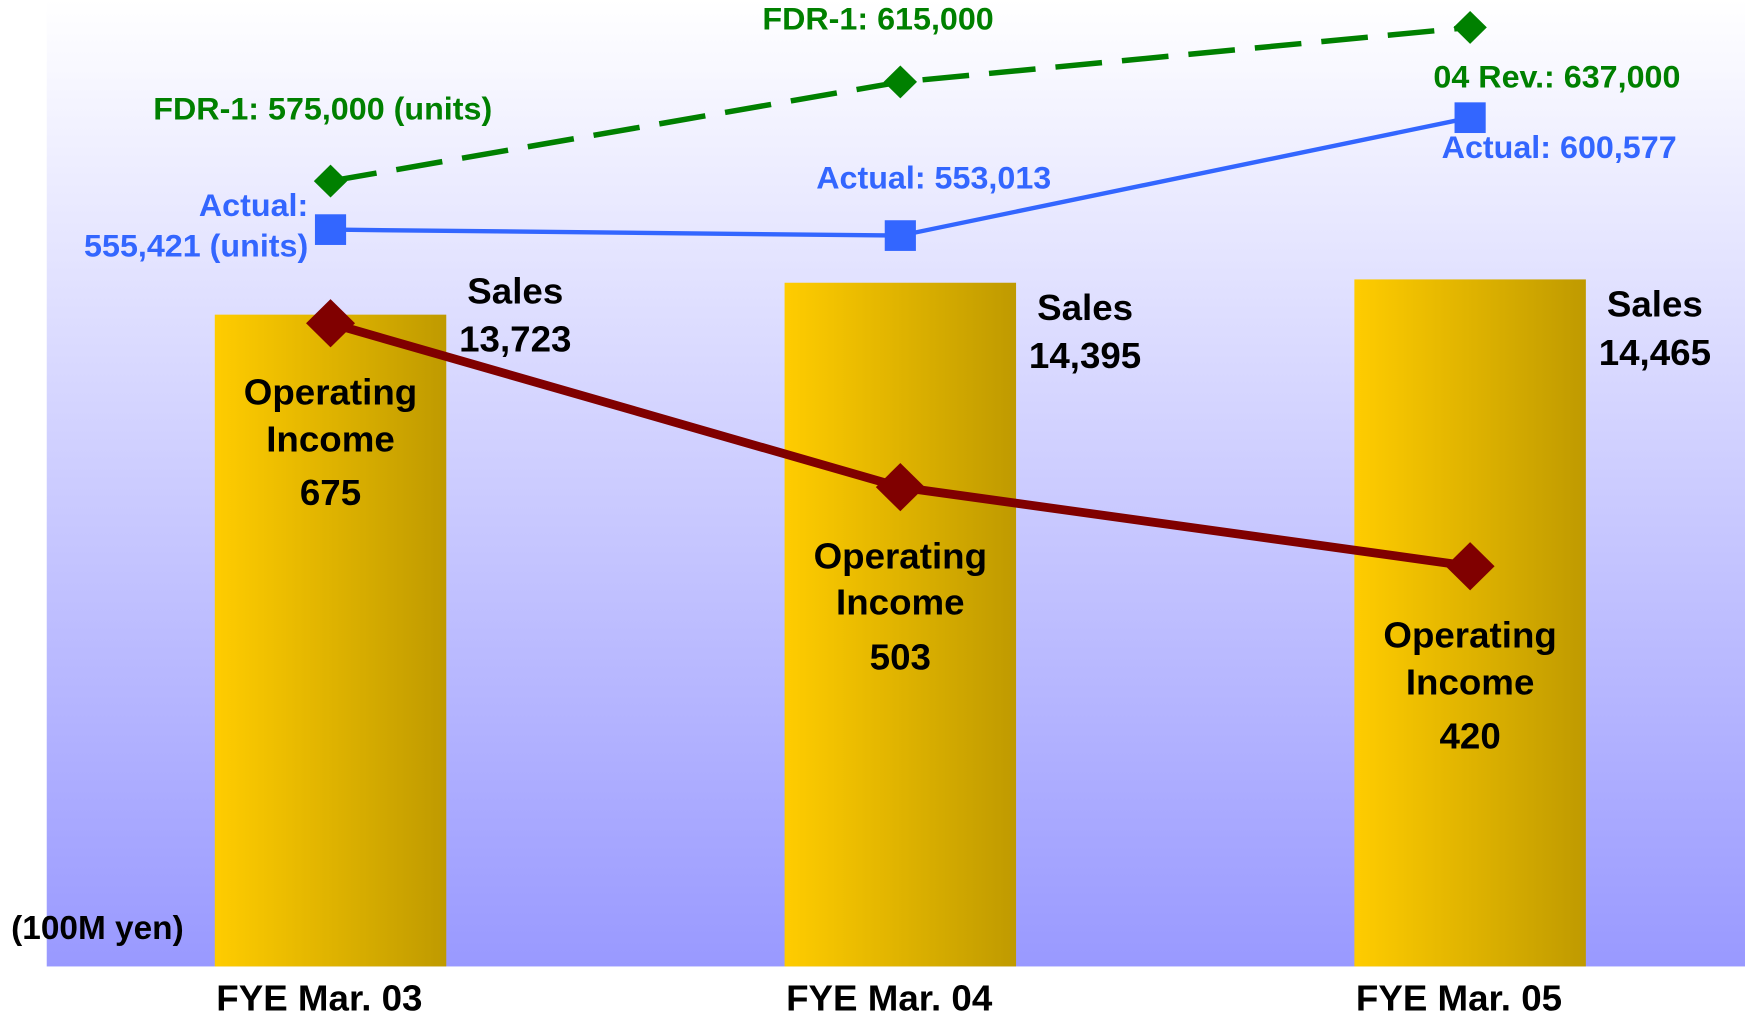 Image resolution: width=1745 pixels, height=1030 pixels. I want to click on unit-label: (100M yen), so click(97, 928).